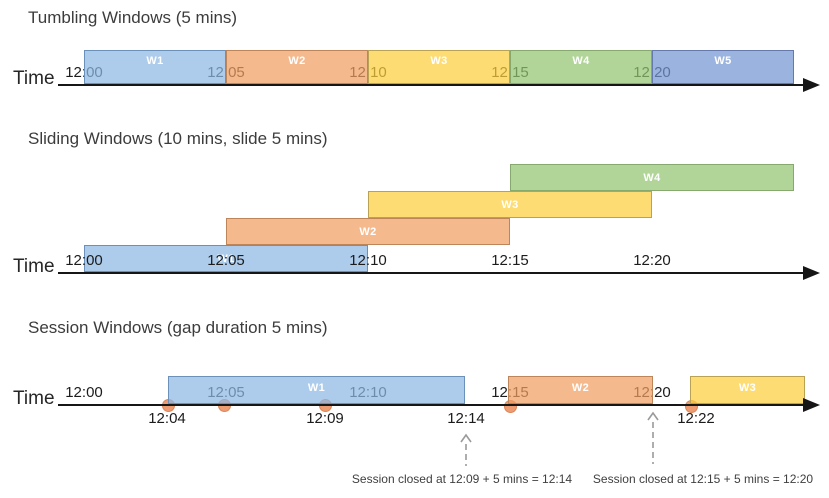 The width and height of the screenshot is (829, 498). I want to click on window-bar: W5, so click(723, 67).